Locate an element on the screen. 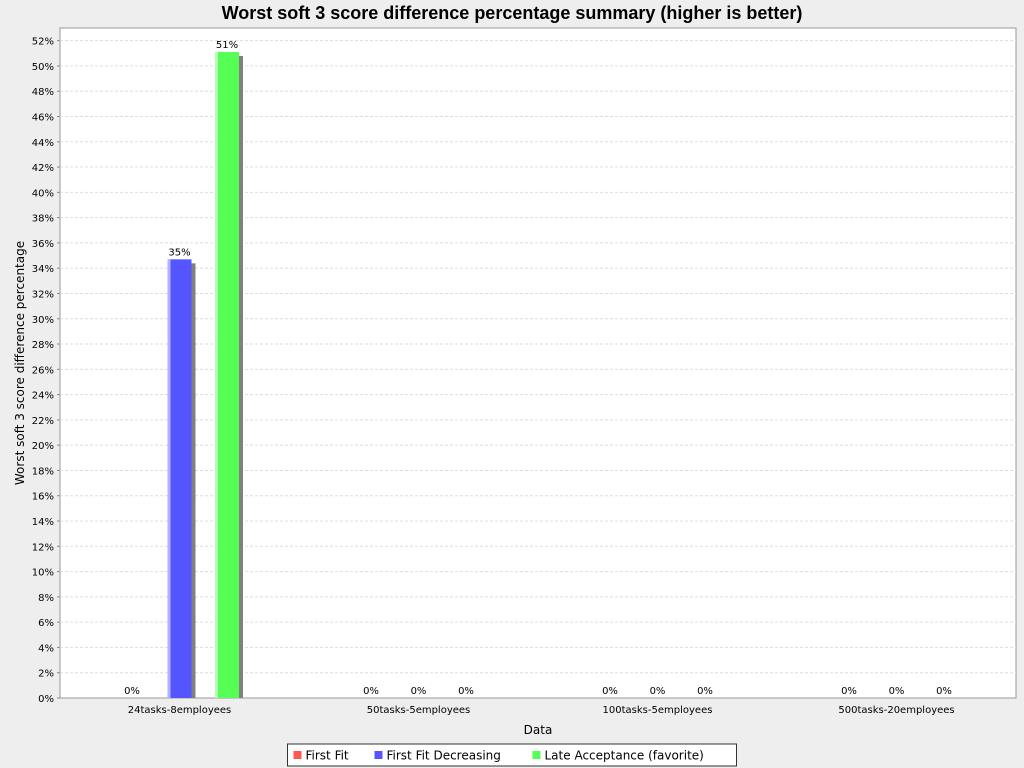  x-axis-label: Data is located at coordinates (538, 730).